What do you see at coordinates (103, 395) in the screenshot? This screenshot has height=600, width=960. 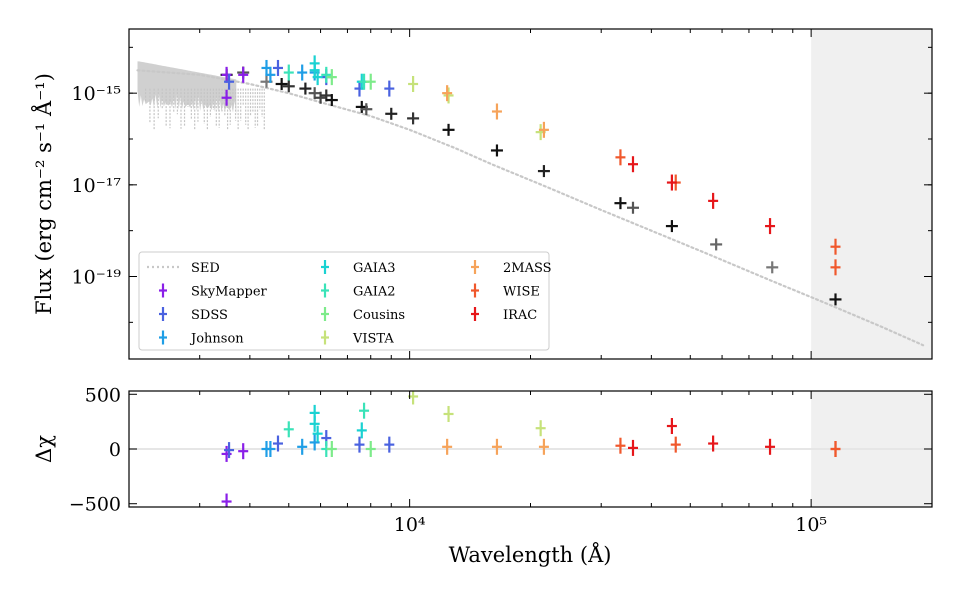 I see `bottom-y-tick-label: 500` at bounding box center [103, 395].